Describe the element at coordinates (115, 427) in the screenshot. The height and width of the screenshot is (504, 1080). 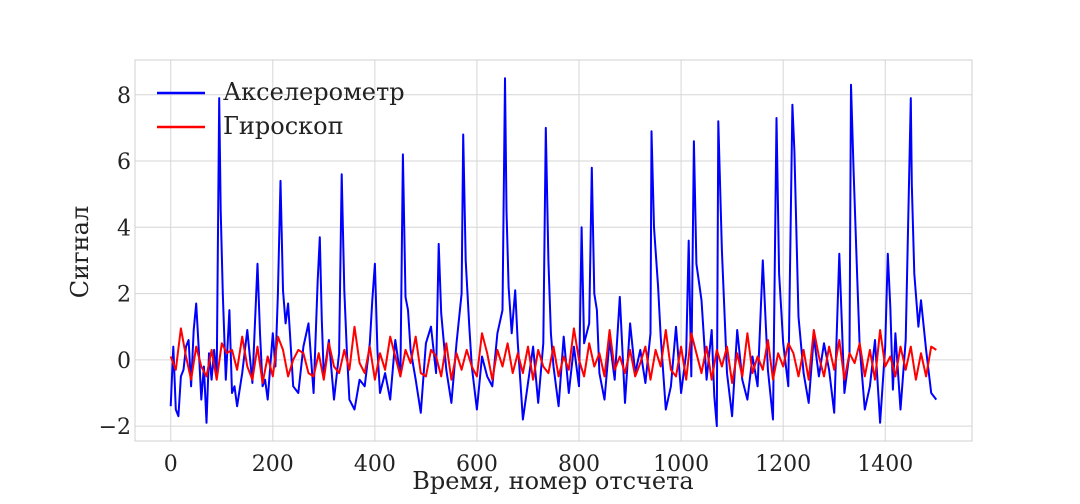
I see `y-tick-label: −2` at that location.